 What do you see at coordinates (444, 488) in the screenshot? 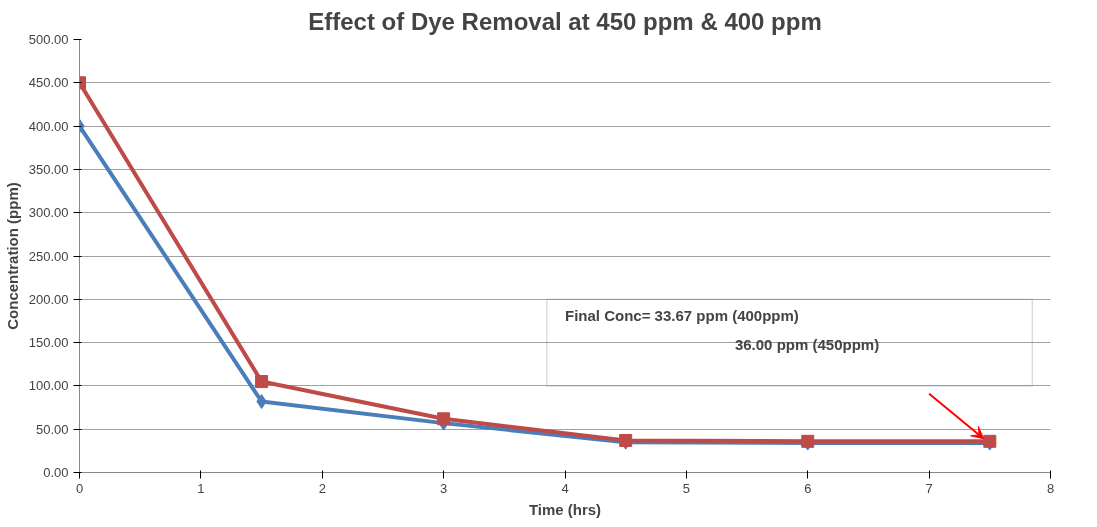
I see `x-tick-label: 3` at bounding box center [444, 488].